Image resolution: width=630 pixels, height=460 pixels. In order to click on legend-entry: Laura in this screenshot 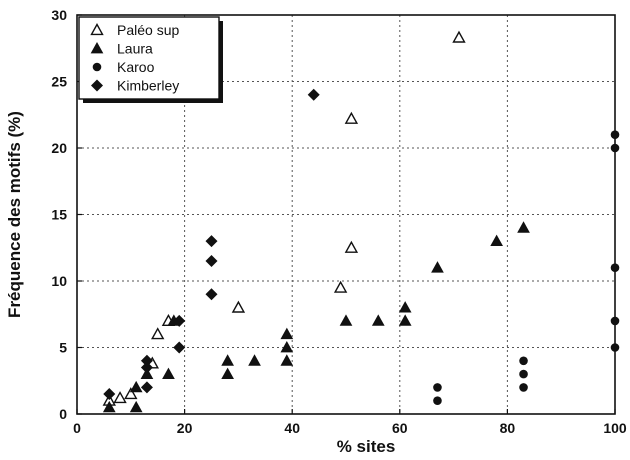, I will do `click(121, 49)`.